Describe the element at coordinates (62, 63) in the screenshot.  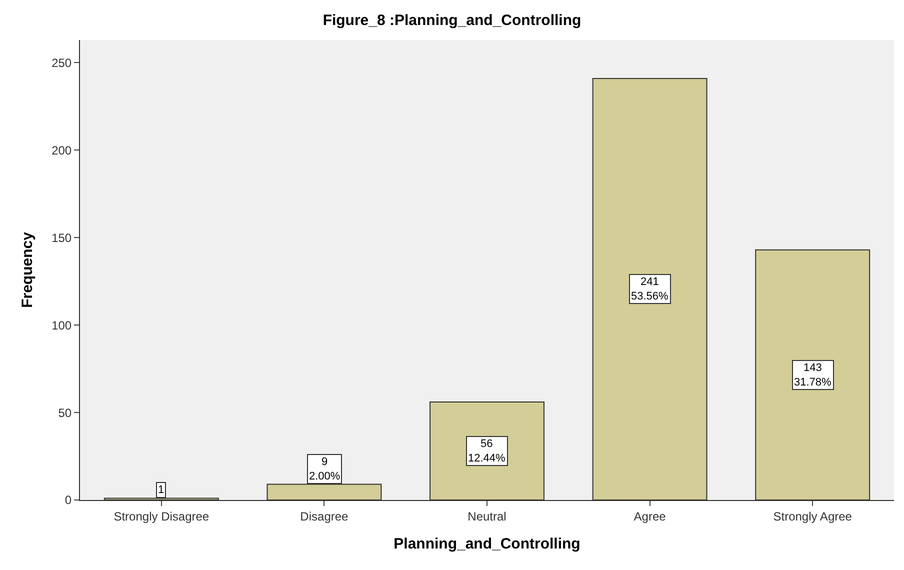
I see `y-tick-label: 250` at that location.